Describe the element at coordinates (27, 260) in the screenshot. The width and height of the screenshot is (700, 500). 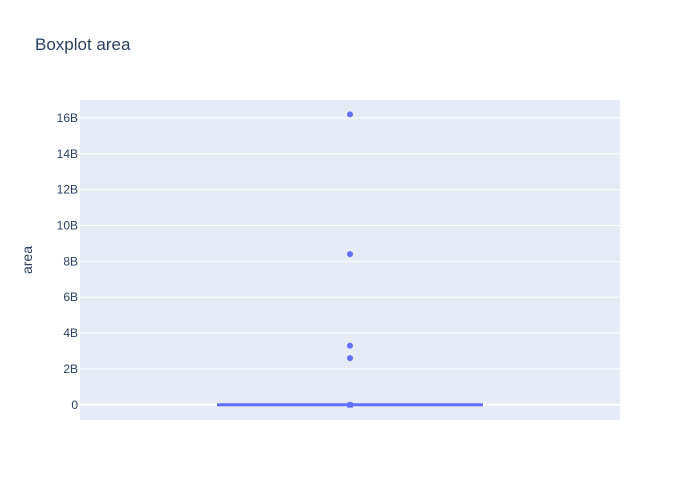
I see `y-axis-title: area` at that location.